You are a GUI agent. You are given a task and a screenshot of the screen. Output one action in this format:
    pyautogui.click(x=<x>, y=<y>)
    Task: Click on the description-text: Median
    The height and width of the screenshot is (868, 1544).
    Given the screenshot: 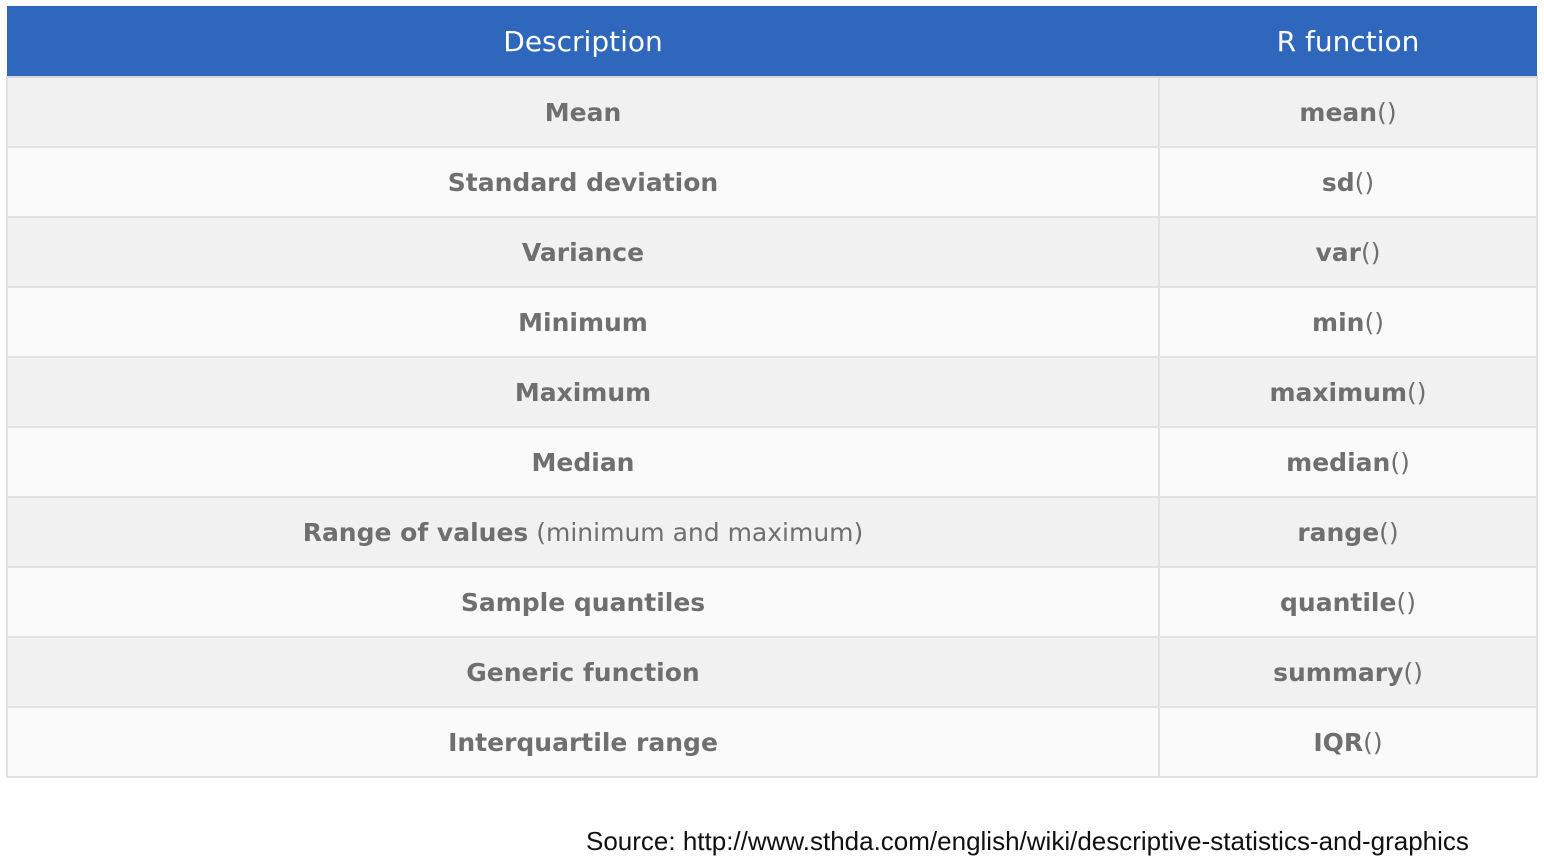 What is the action you would take?
    pyautogui.click(x=583, y=462)
    